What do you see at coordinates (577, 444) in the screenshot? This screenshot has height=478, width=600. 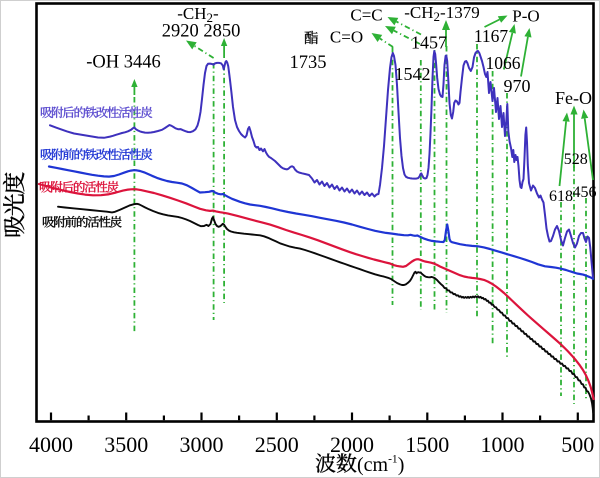 I see `svg-text: 500` at bounding box center [577, 444].